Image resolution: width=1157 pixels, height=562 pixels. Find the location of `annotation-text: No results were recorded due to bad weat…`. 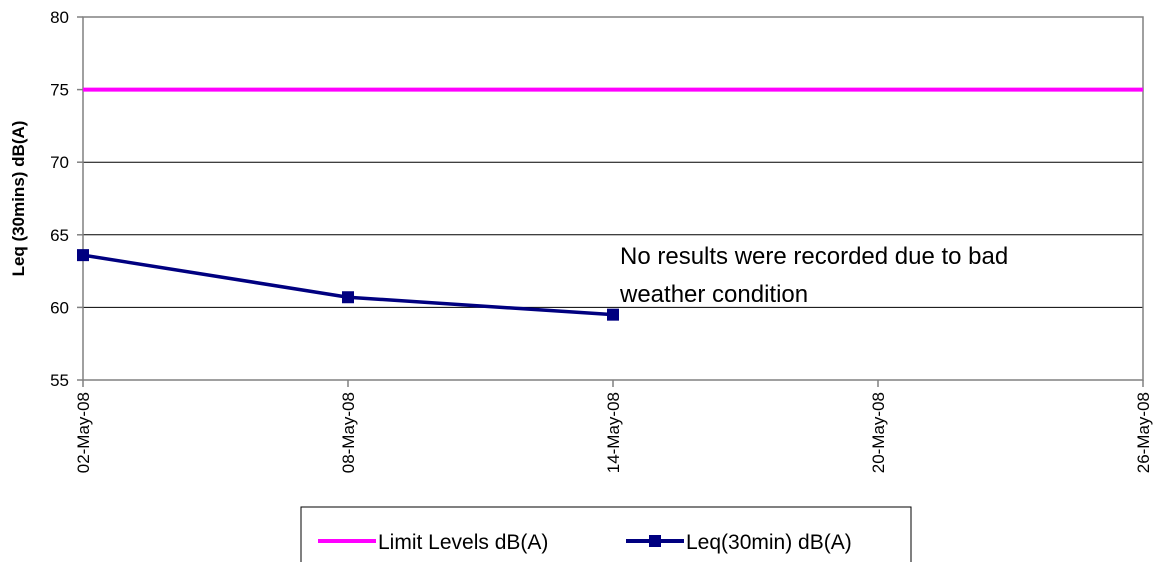

annotation-text: No results were recorded due to bad weat… is located at coordinates (817, 275).